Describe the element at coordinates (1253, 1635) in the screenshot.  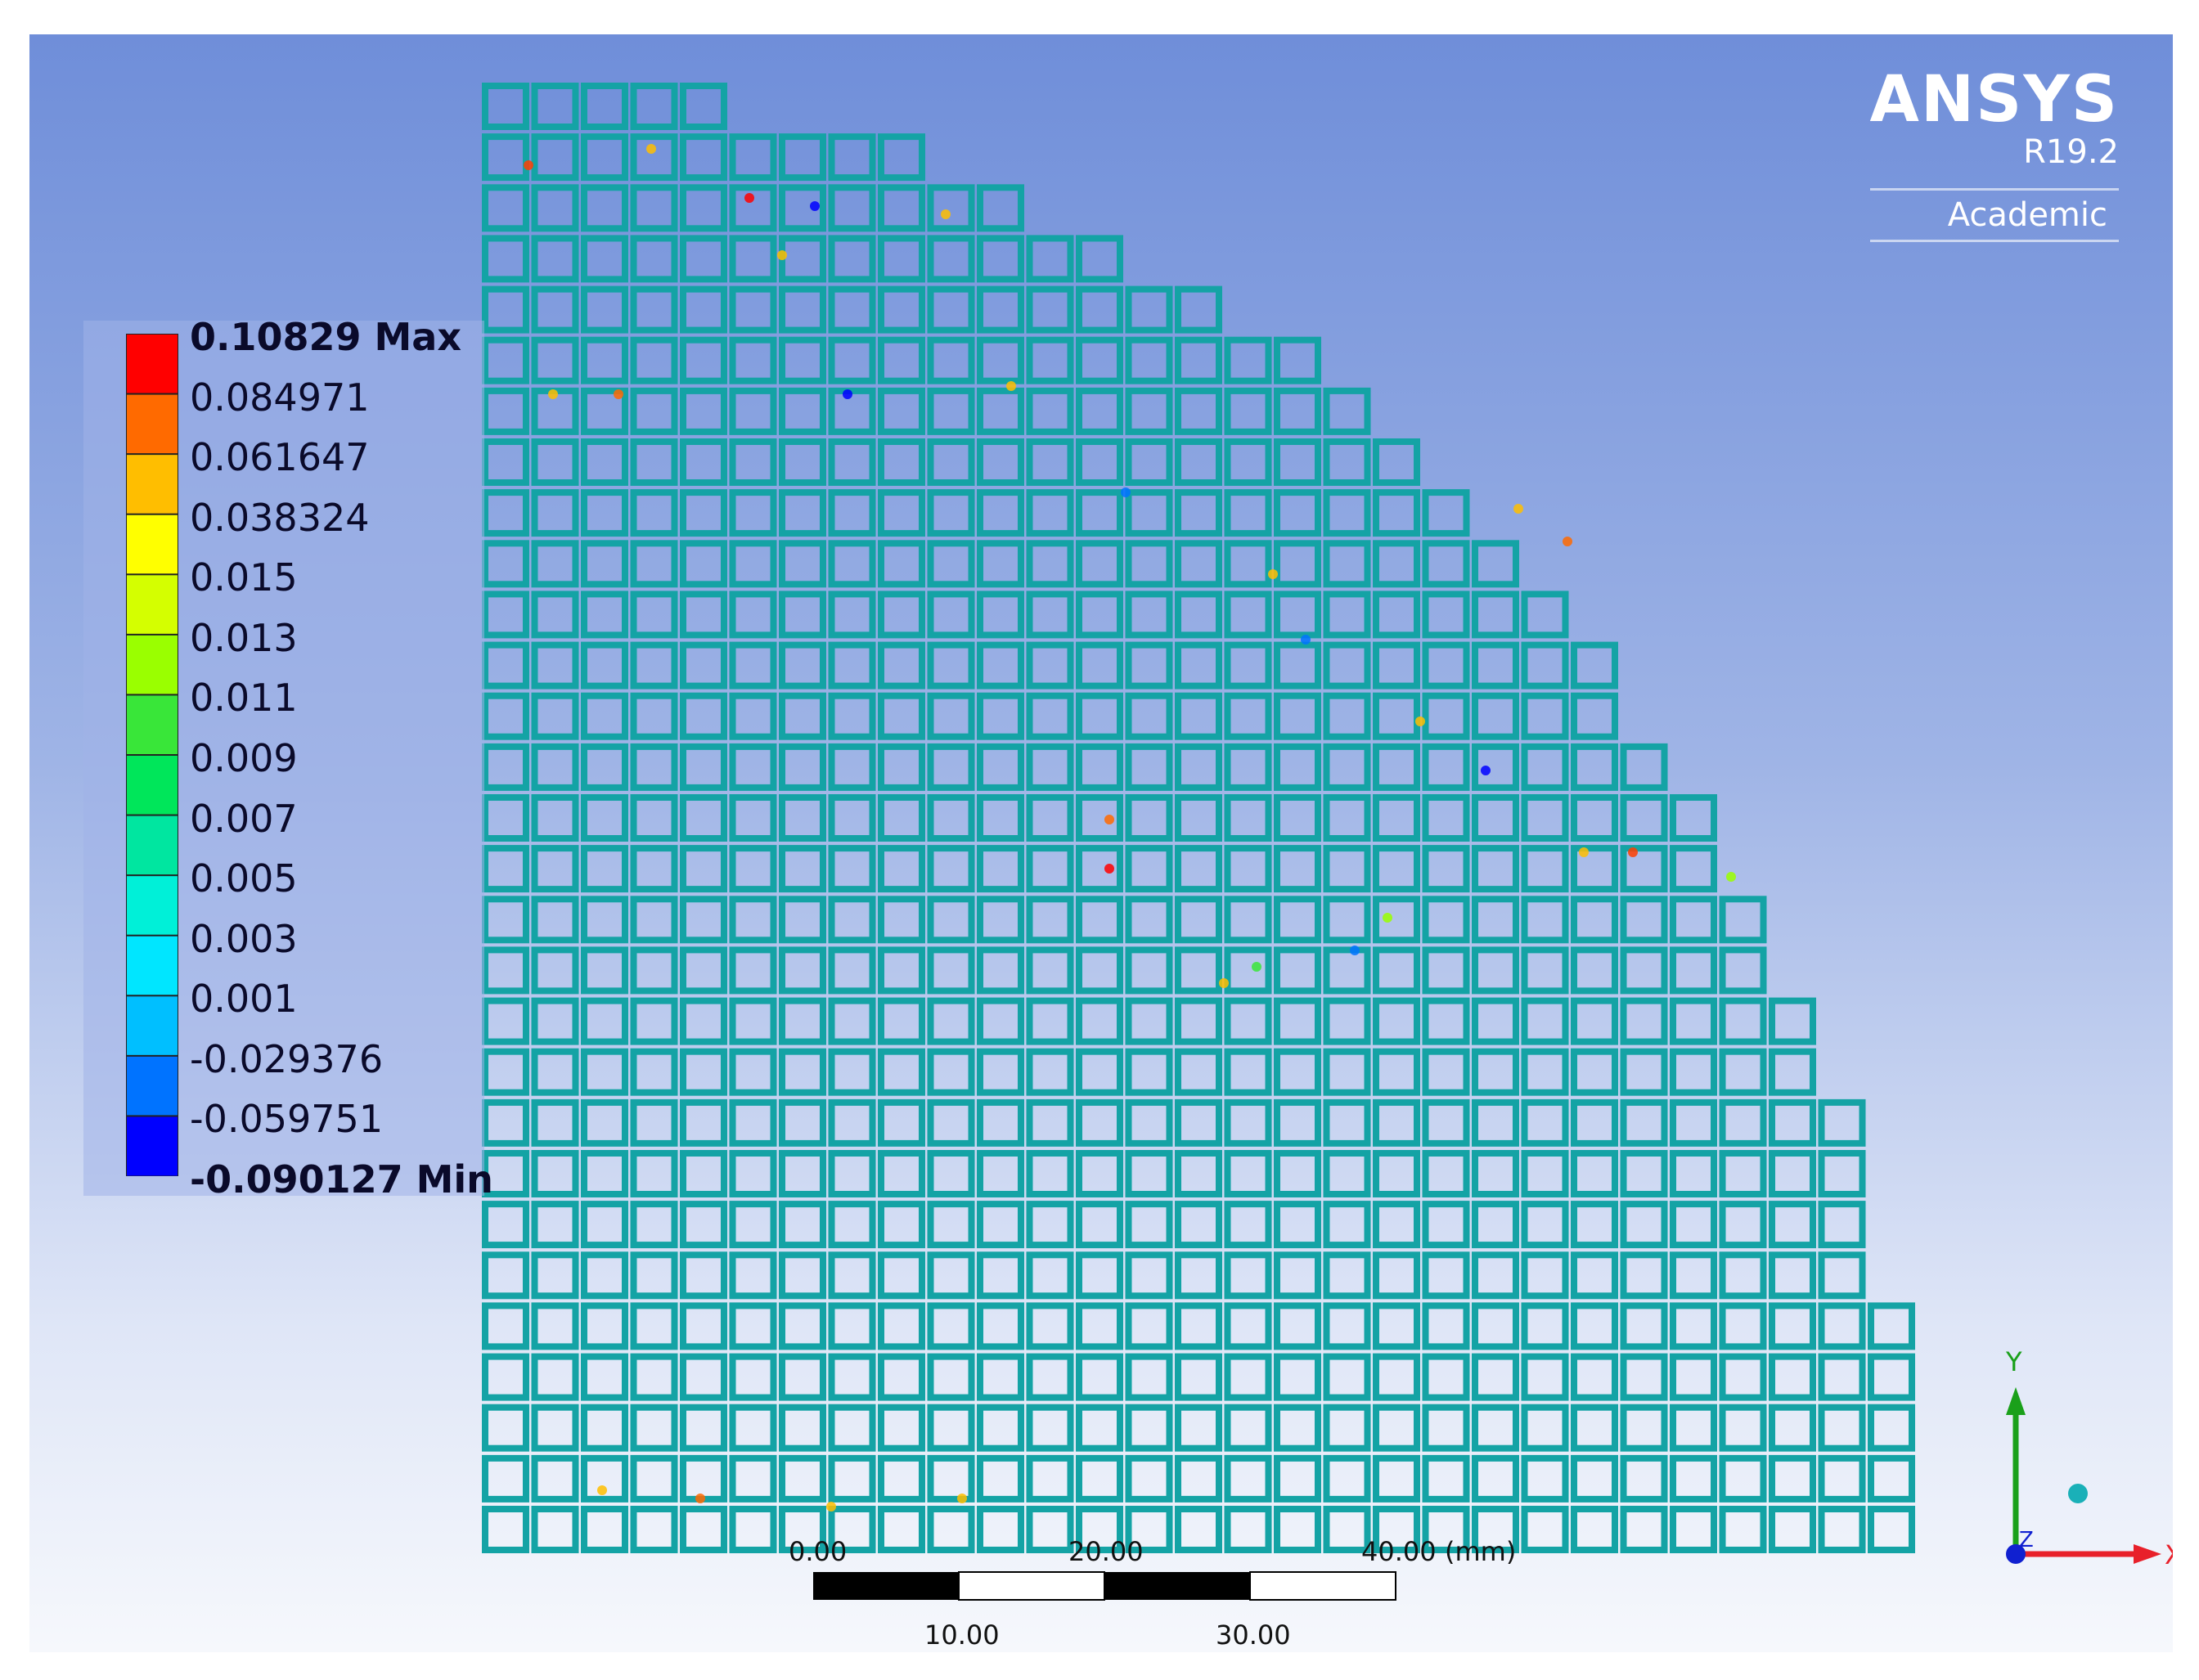
I see `scale-tick-30: 30.00` at that location.